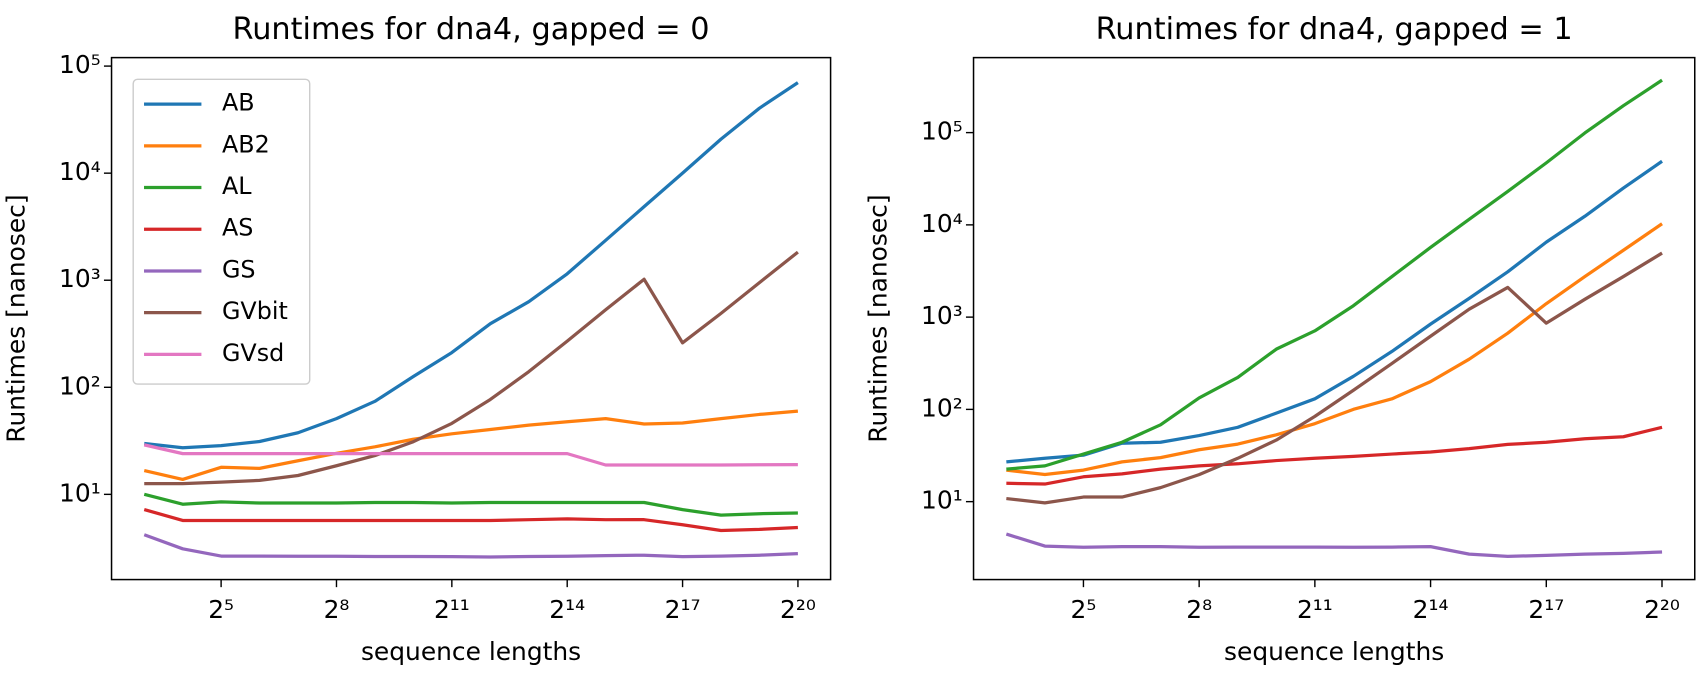  I want to click on legend-label: GVsd, so click(253, 353).